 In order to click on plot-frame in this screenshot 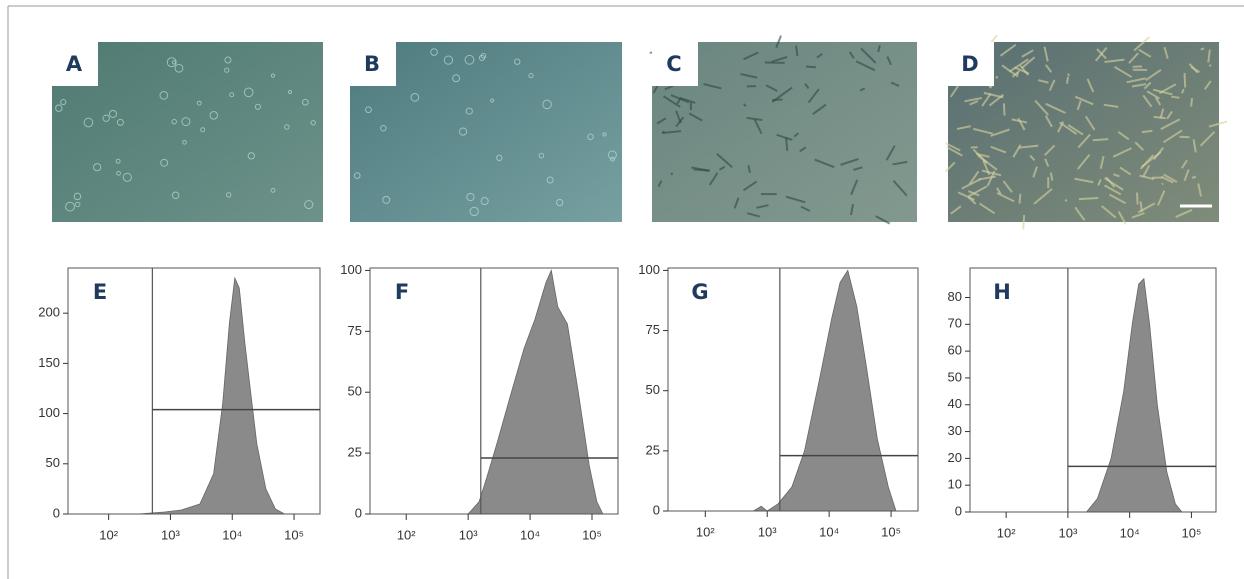, I will do `click(1093, 390)`.